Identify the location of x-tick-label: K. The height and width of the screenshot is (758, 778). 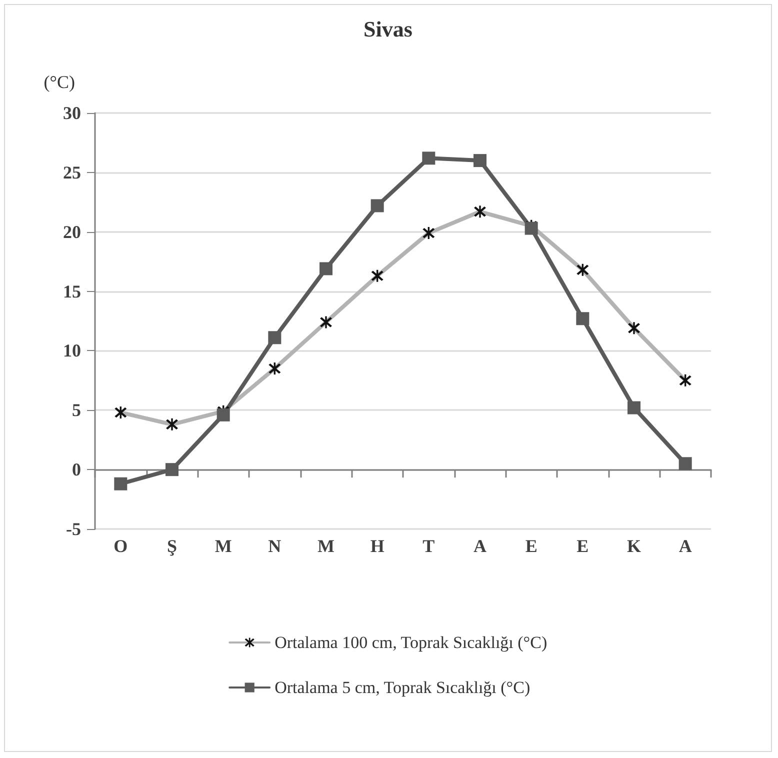
(634, 546).